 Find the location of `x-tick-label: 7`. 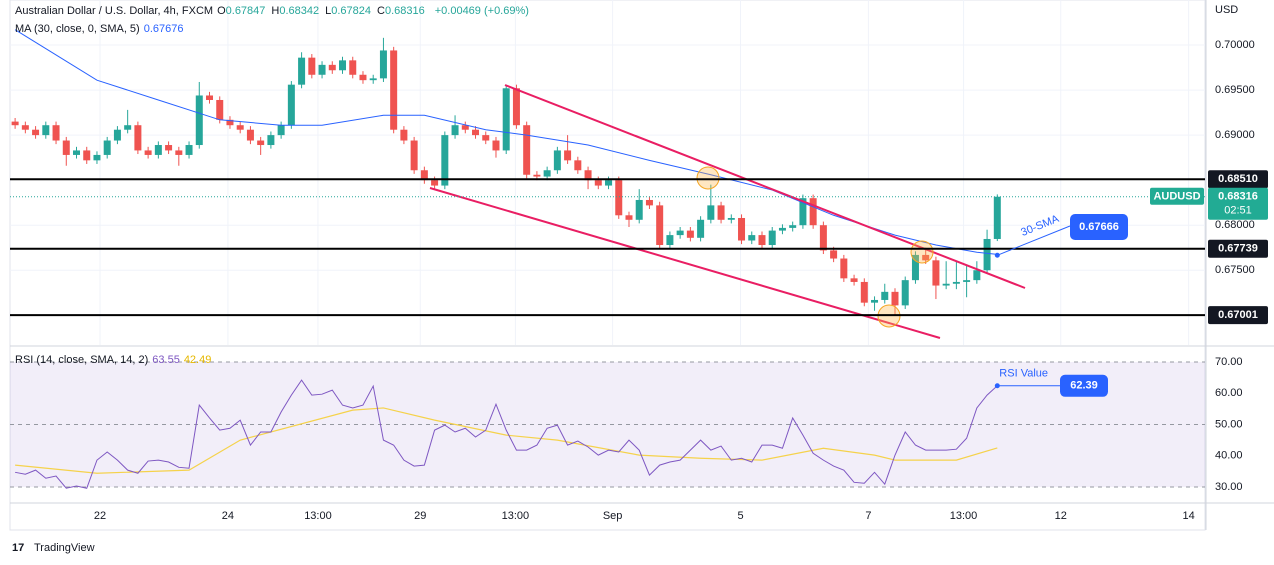

x-tick-label: 7 is located at coordinates (868, 516).